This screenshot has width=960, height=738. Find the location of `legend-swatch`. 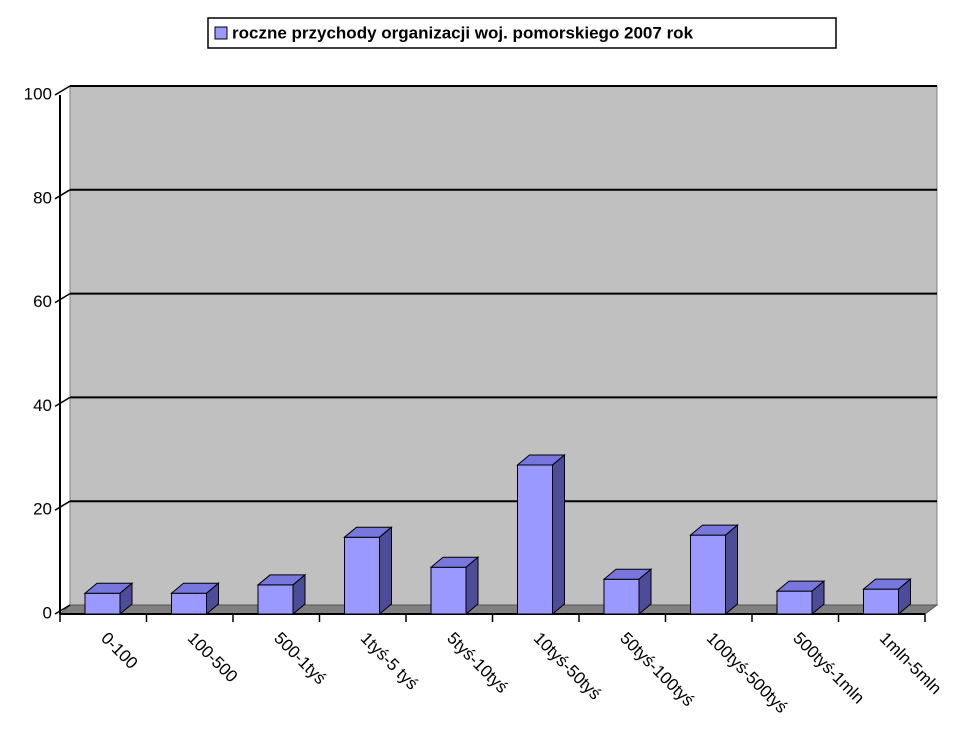

legend-swatch is located at coordinates (221, 33).